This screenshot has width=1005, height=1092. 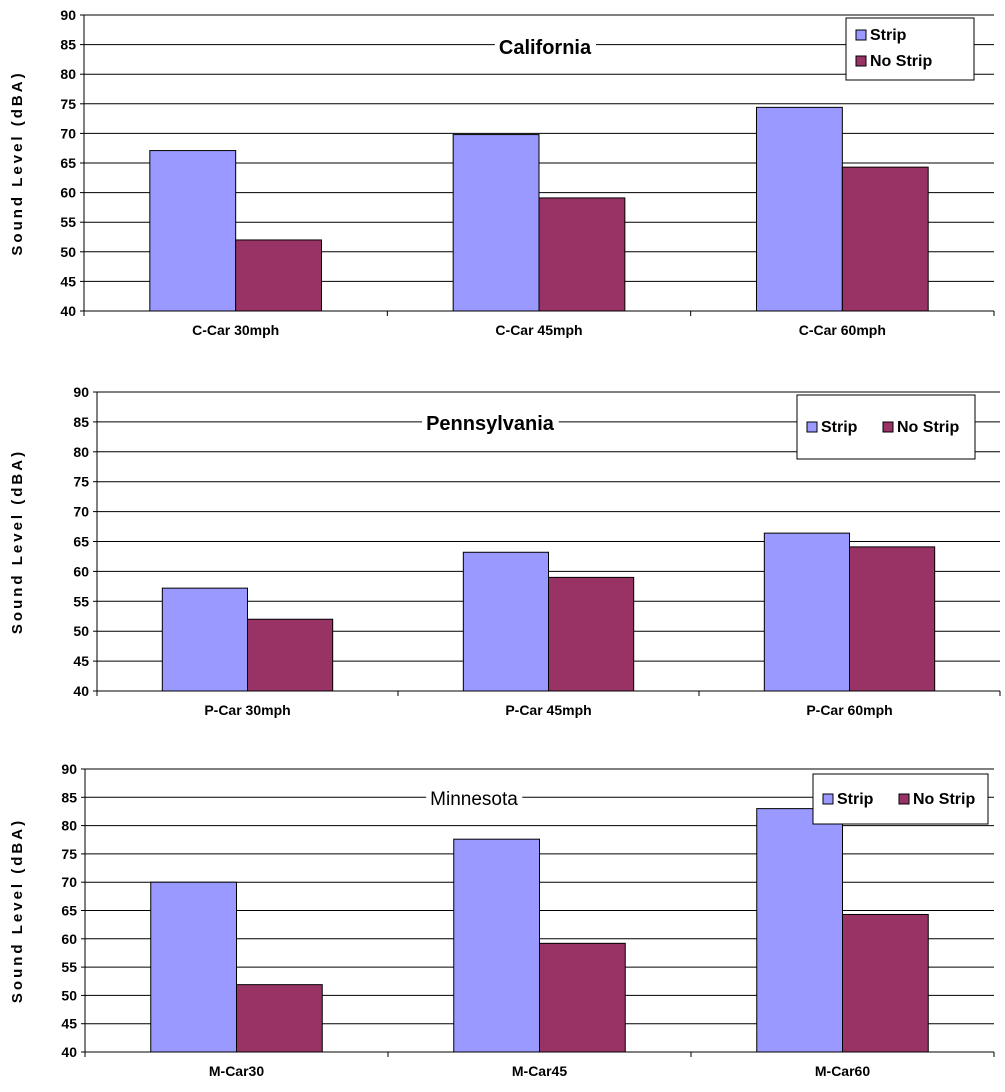 I want to click on chart-title: Minnesota, so click(x=474, y=799).